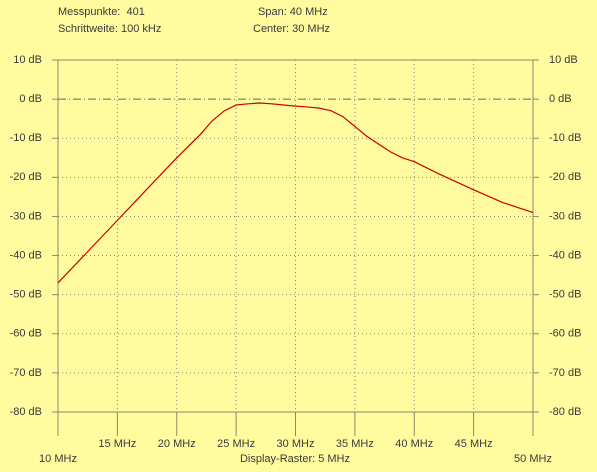 This screenshot has height=472, width=597. I want to click on y2-tick-label: 0 dB, so click(560, 99).